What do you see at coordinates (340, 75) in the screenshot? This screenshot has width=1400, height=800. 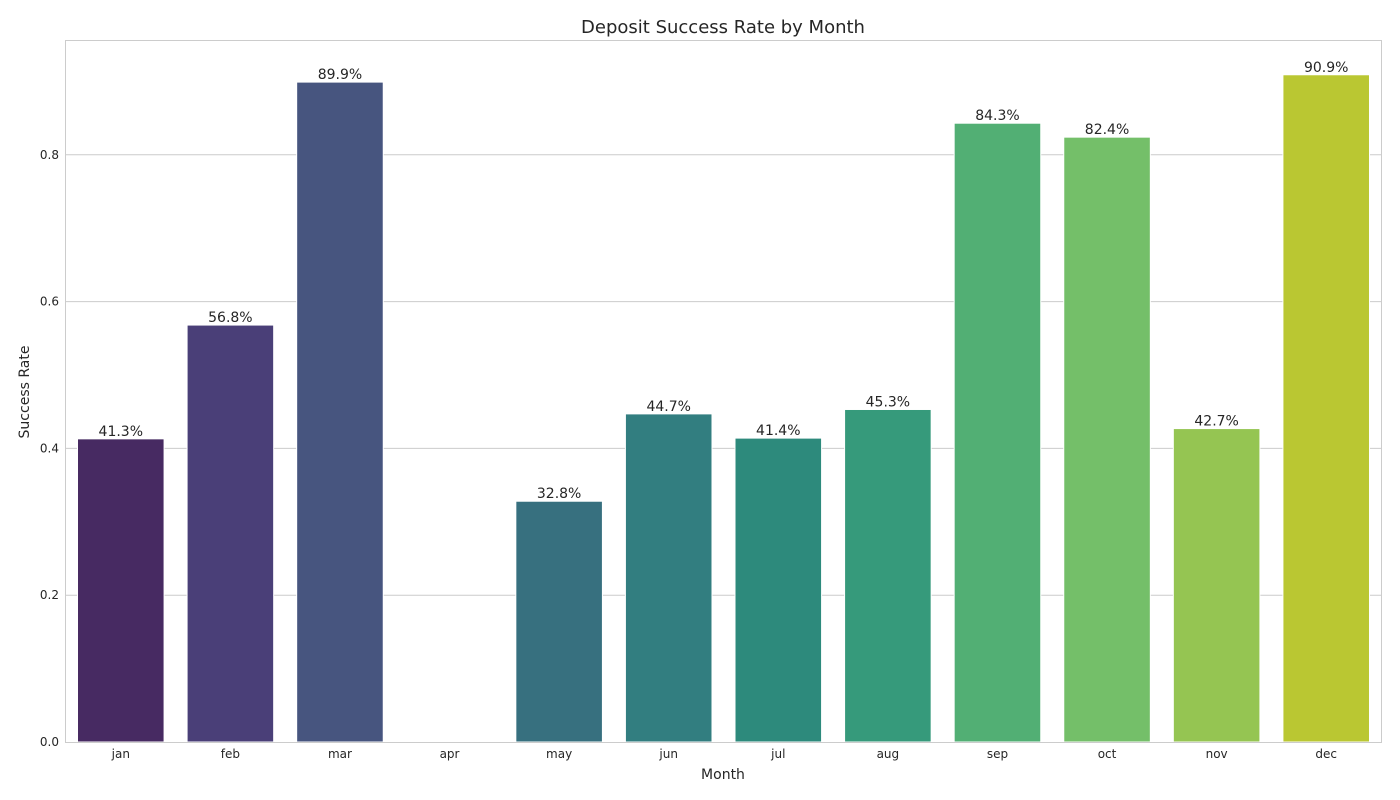 I see `data-label-mar: 89.9%` at bounding box center [340, 75].